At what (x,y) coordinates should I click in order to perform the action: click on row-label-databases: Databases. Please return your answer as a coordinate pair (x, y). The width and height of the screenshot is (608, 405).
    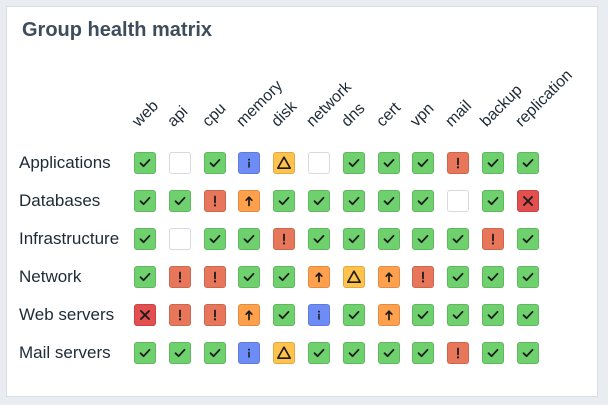
    Looking at the image, I should click on (60, 200).